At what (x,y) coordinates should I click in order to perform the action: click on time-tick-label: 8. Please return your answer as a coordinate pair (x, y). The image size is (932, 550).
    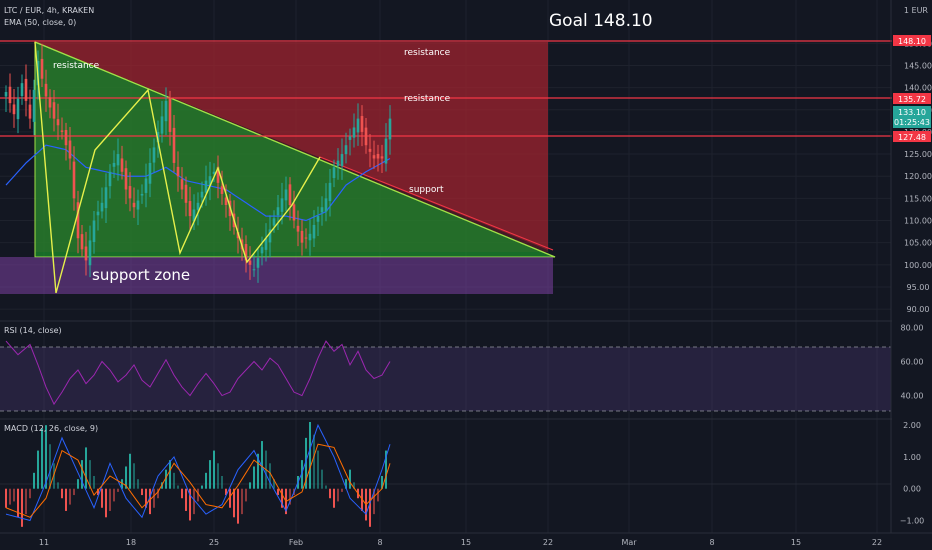
    Looking at the image, I should click on (711, 542).